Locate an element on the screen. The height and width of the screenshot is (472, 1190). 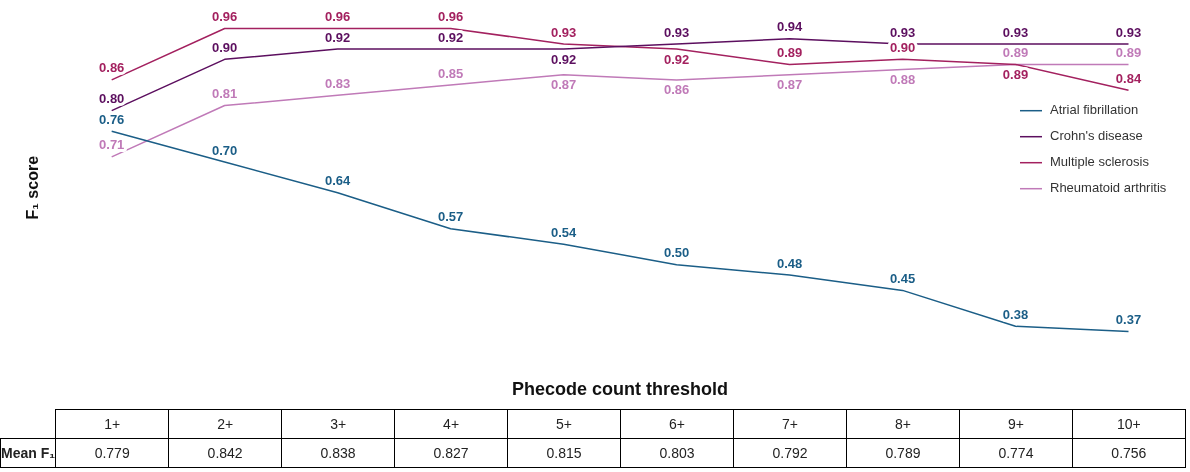
y-axis-title: F₁ score is located at coordinates (33, 187).